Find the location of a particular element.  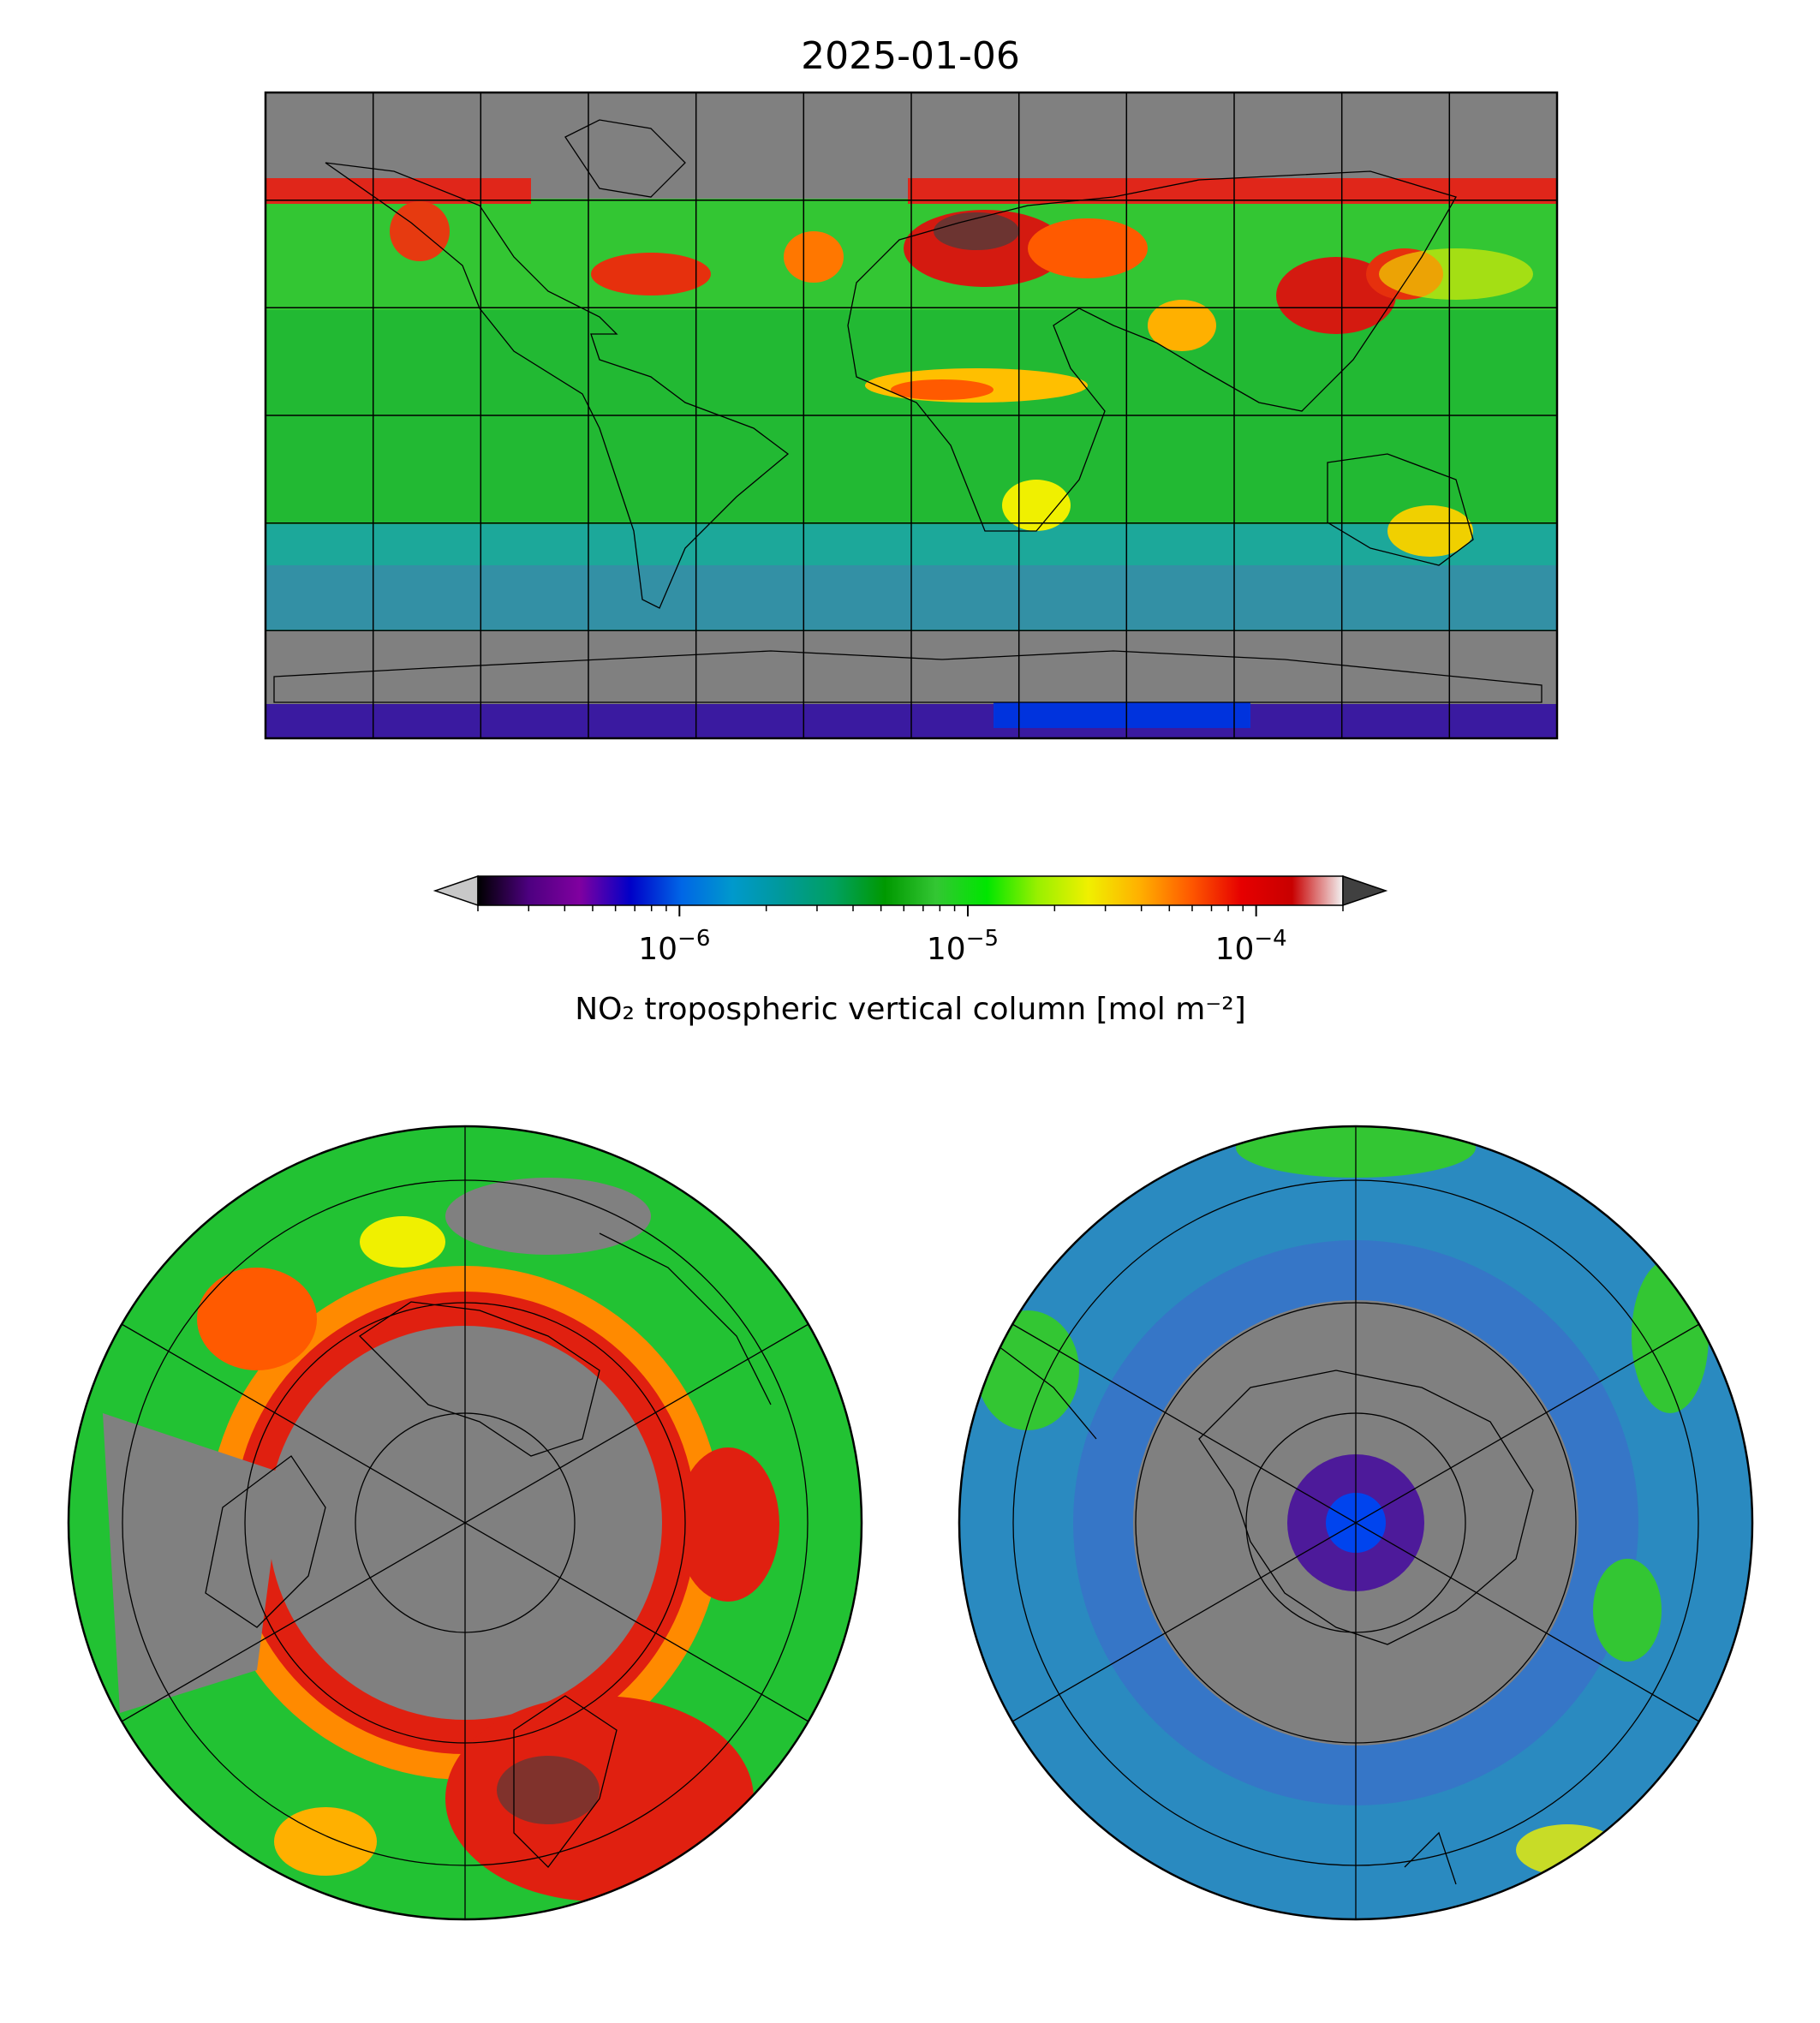

colorbar-over-extension is located at coordinates (1365, 891).